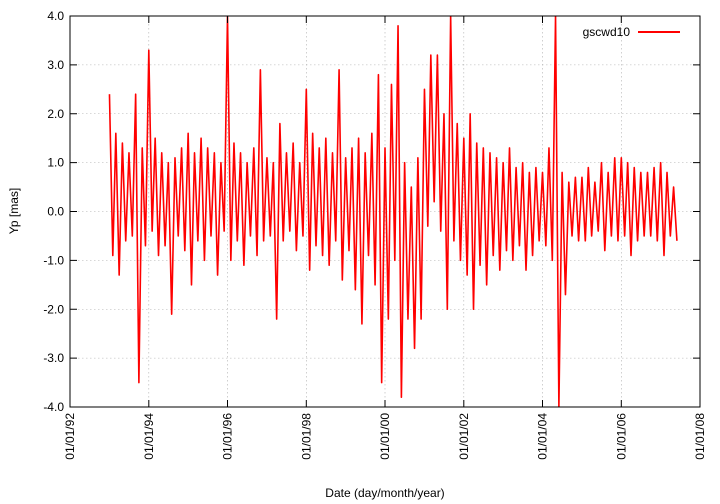 Image resolution: width=720 pixels, height=504 pixels. I want to click on y-tick-label: 0.0, so click(55, 212).